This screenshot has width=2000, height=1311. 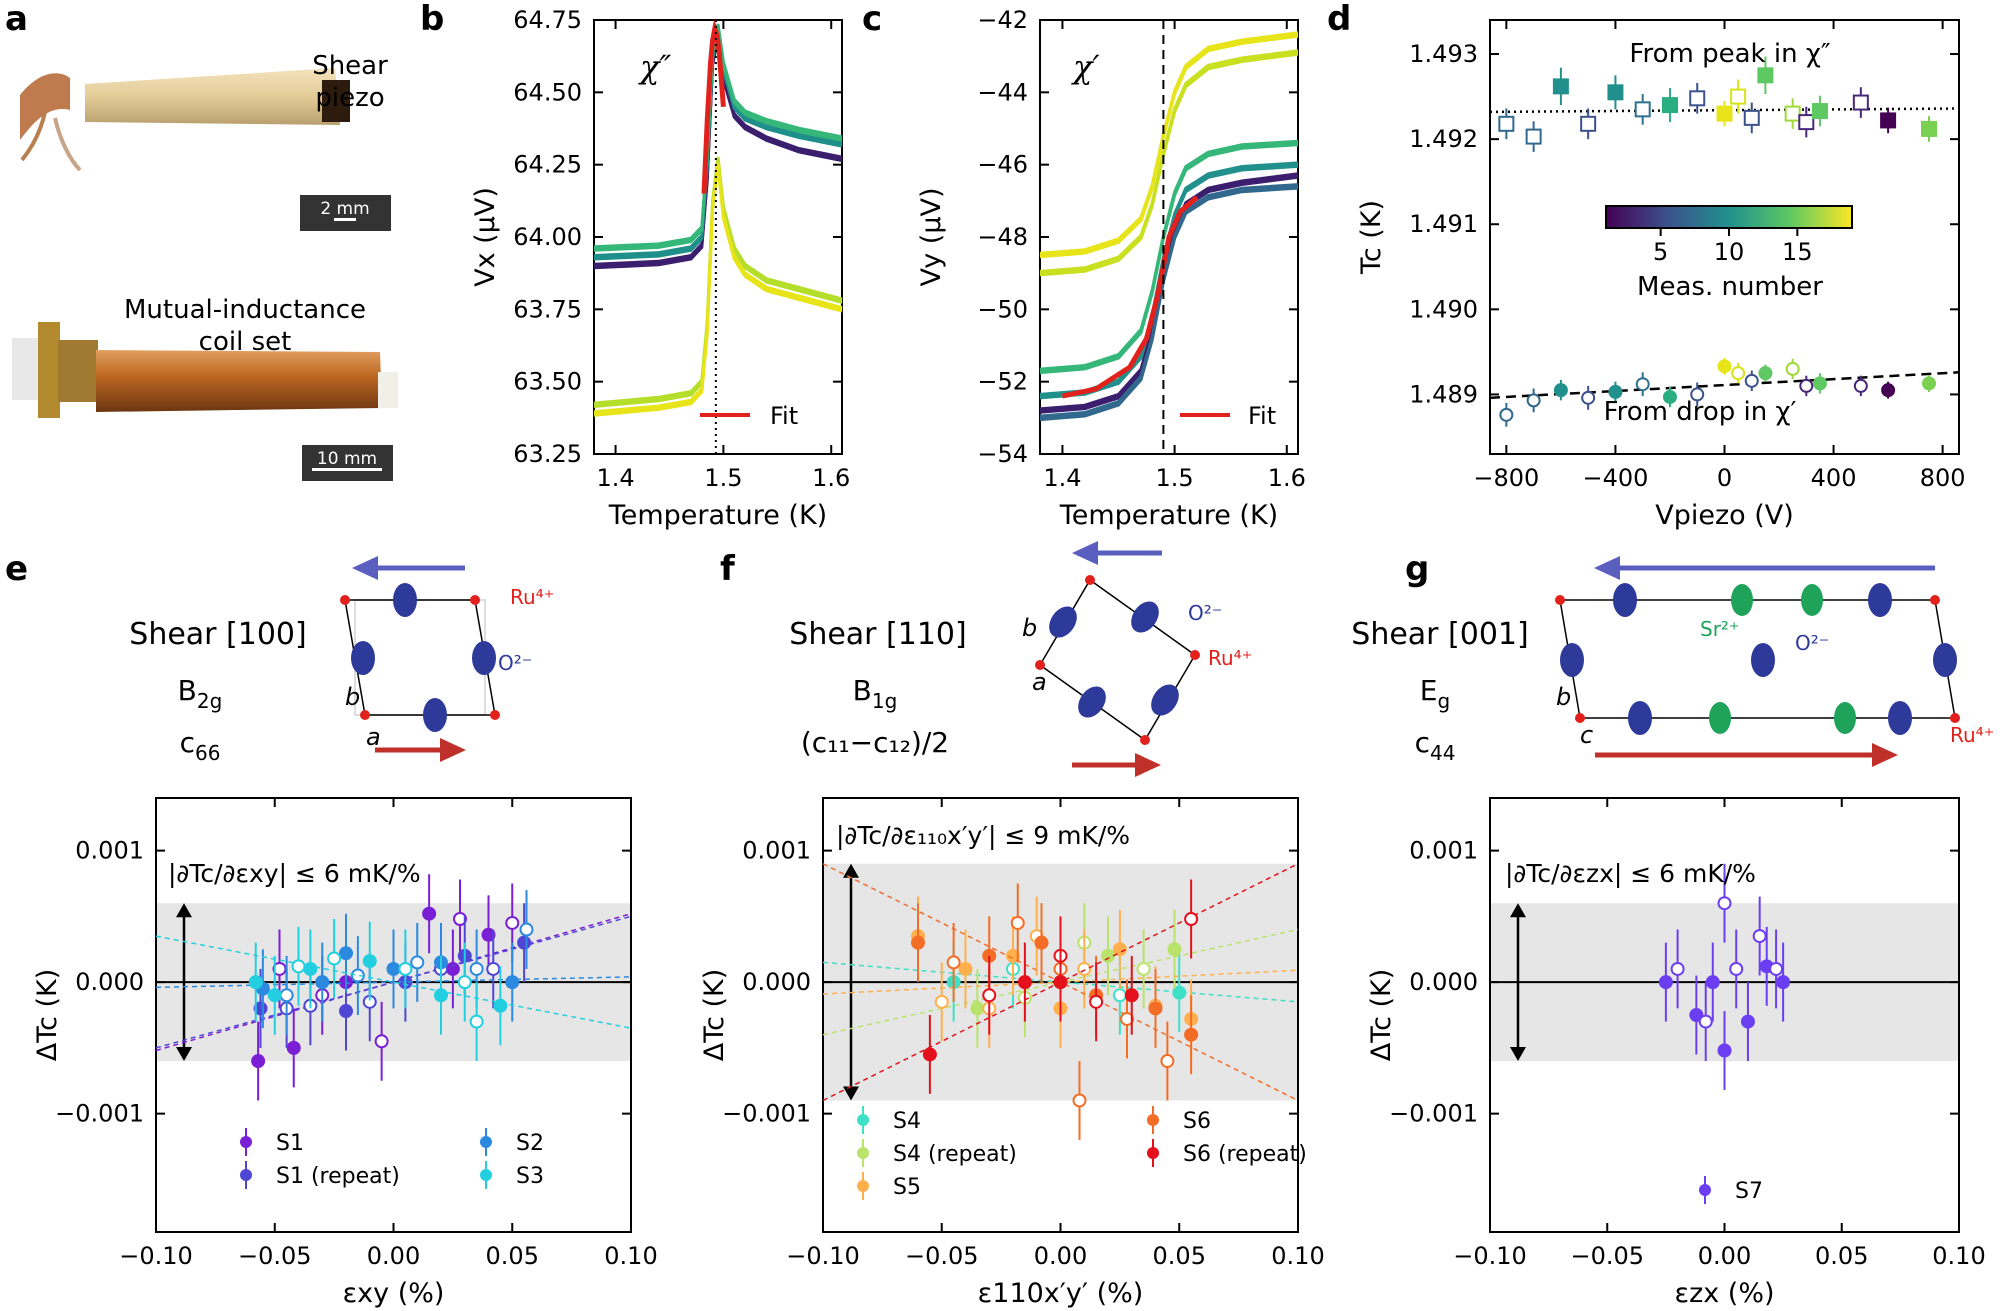 What do you see at coordinates (718, 136) in the screenshot?
I see `series-line-meas-green` at bounding box center [718, 136].